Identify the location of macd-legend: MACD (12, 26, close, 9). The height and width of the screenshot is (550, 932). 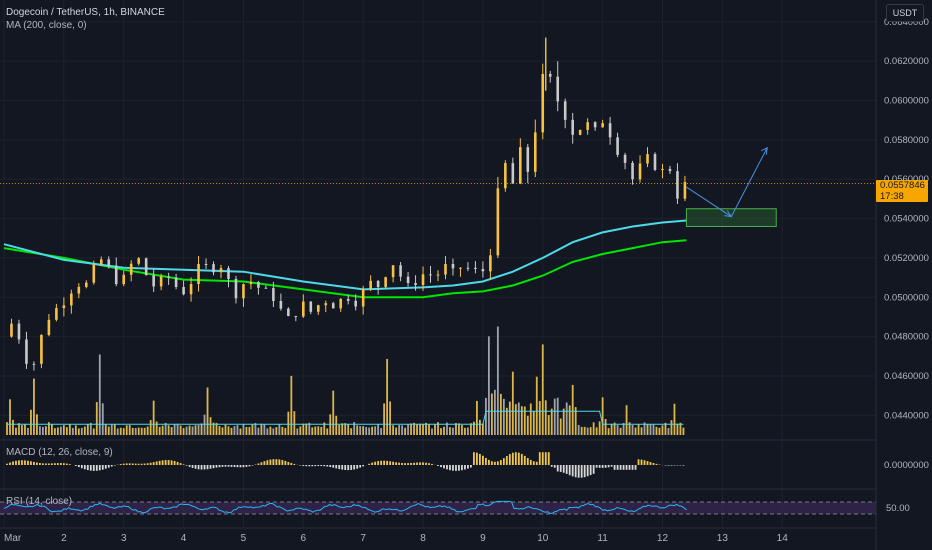
(59, 452).